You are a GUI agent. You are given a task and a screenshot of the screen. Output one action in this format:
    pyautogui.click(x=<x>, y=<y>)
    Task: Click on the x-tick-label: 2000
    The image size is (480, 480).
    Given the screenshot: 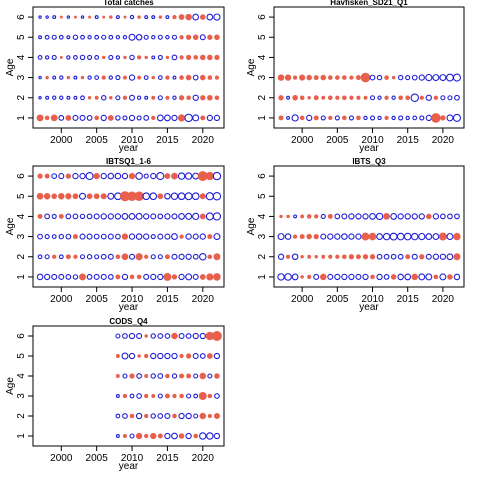 What is the action you would take?
    pyautogui.click(x=61, y=299)
    